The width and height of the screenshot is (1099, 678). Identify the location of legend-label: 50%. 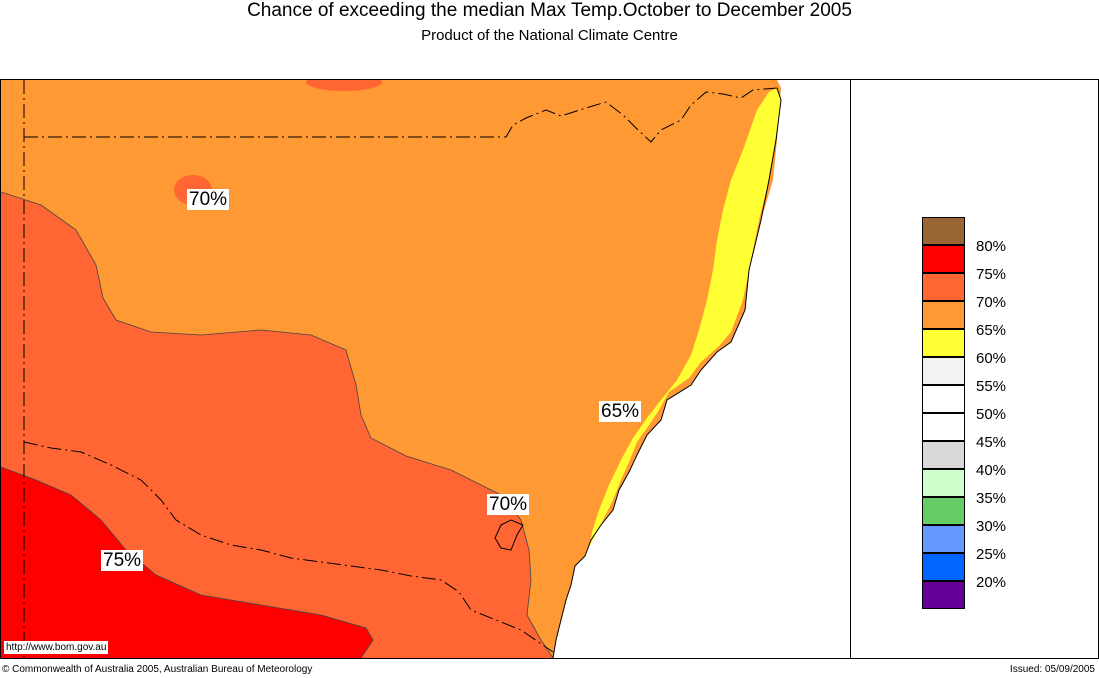
(991, 414).